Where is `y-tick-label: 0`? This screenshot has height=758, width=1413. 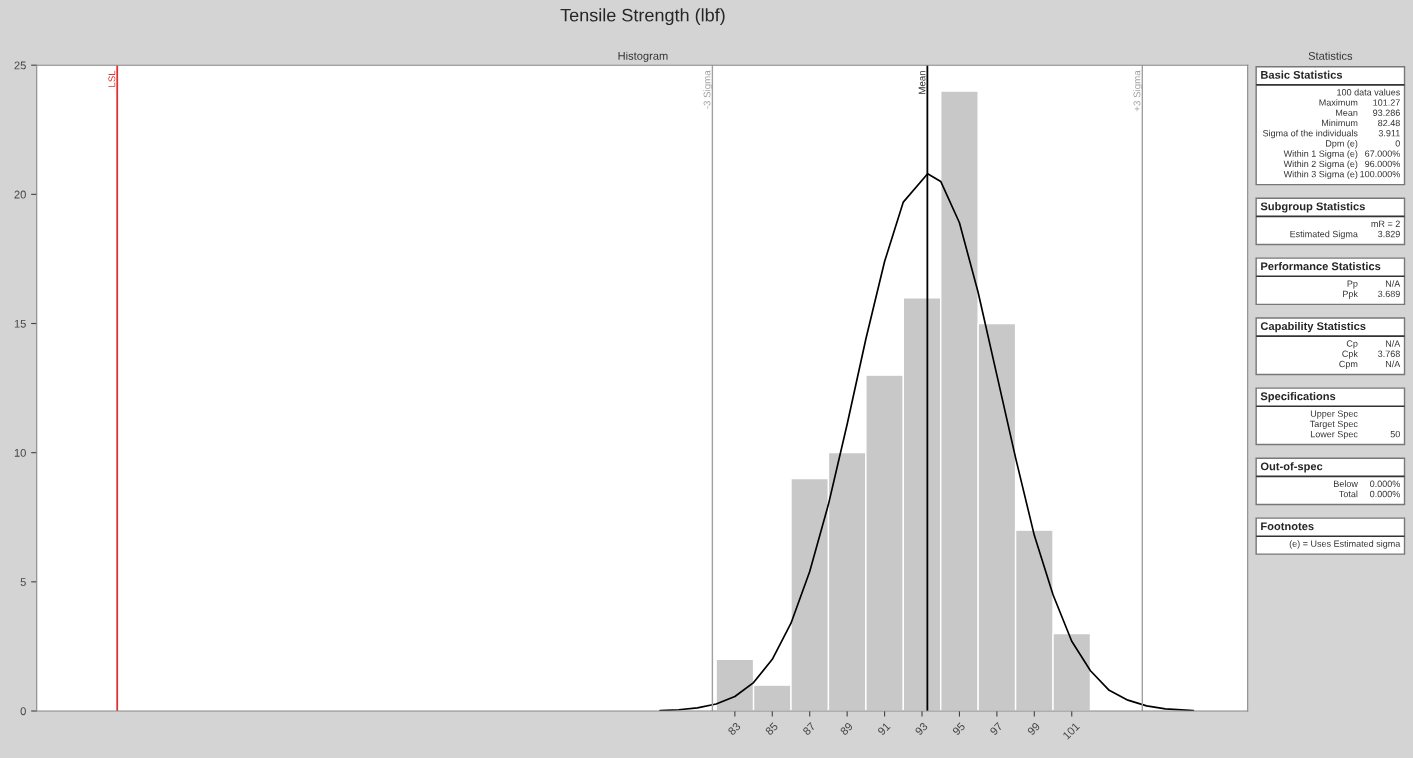 y-tick-label: 0 is located at coordinates (23, 711).